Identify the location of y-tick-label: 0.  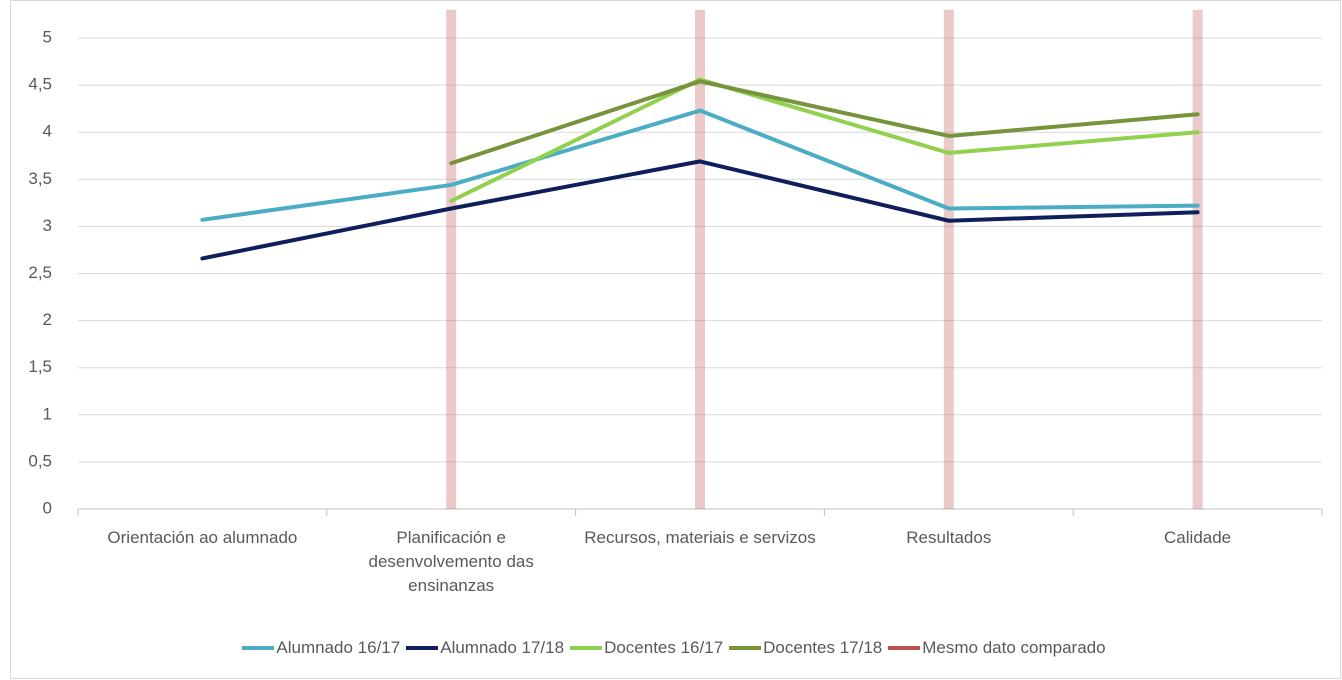
(47, 507).